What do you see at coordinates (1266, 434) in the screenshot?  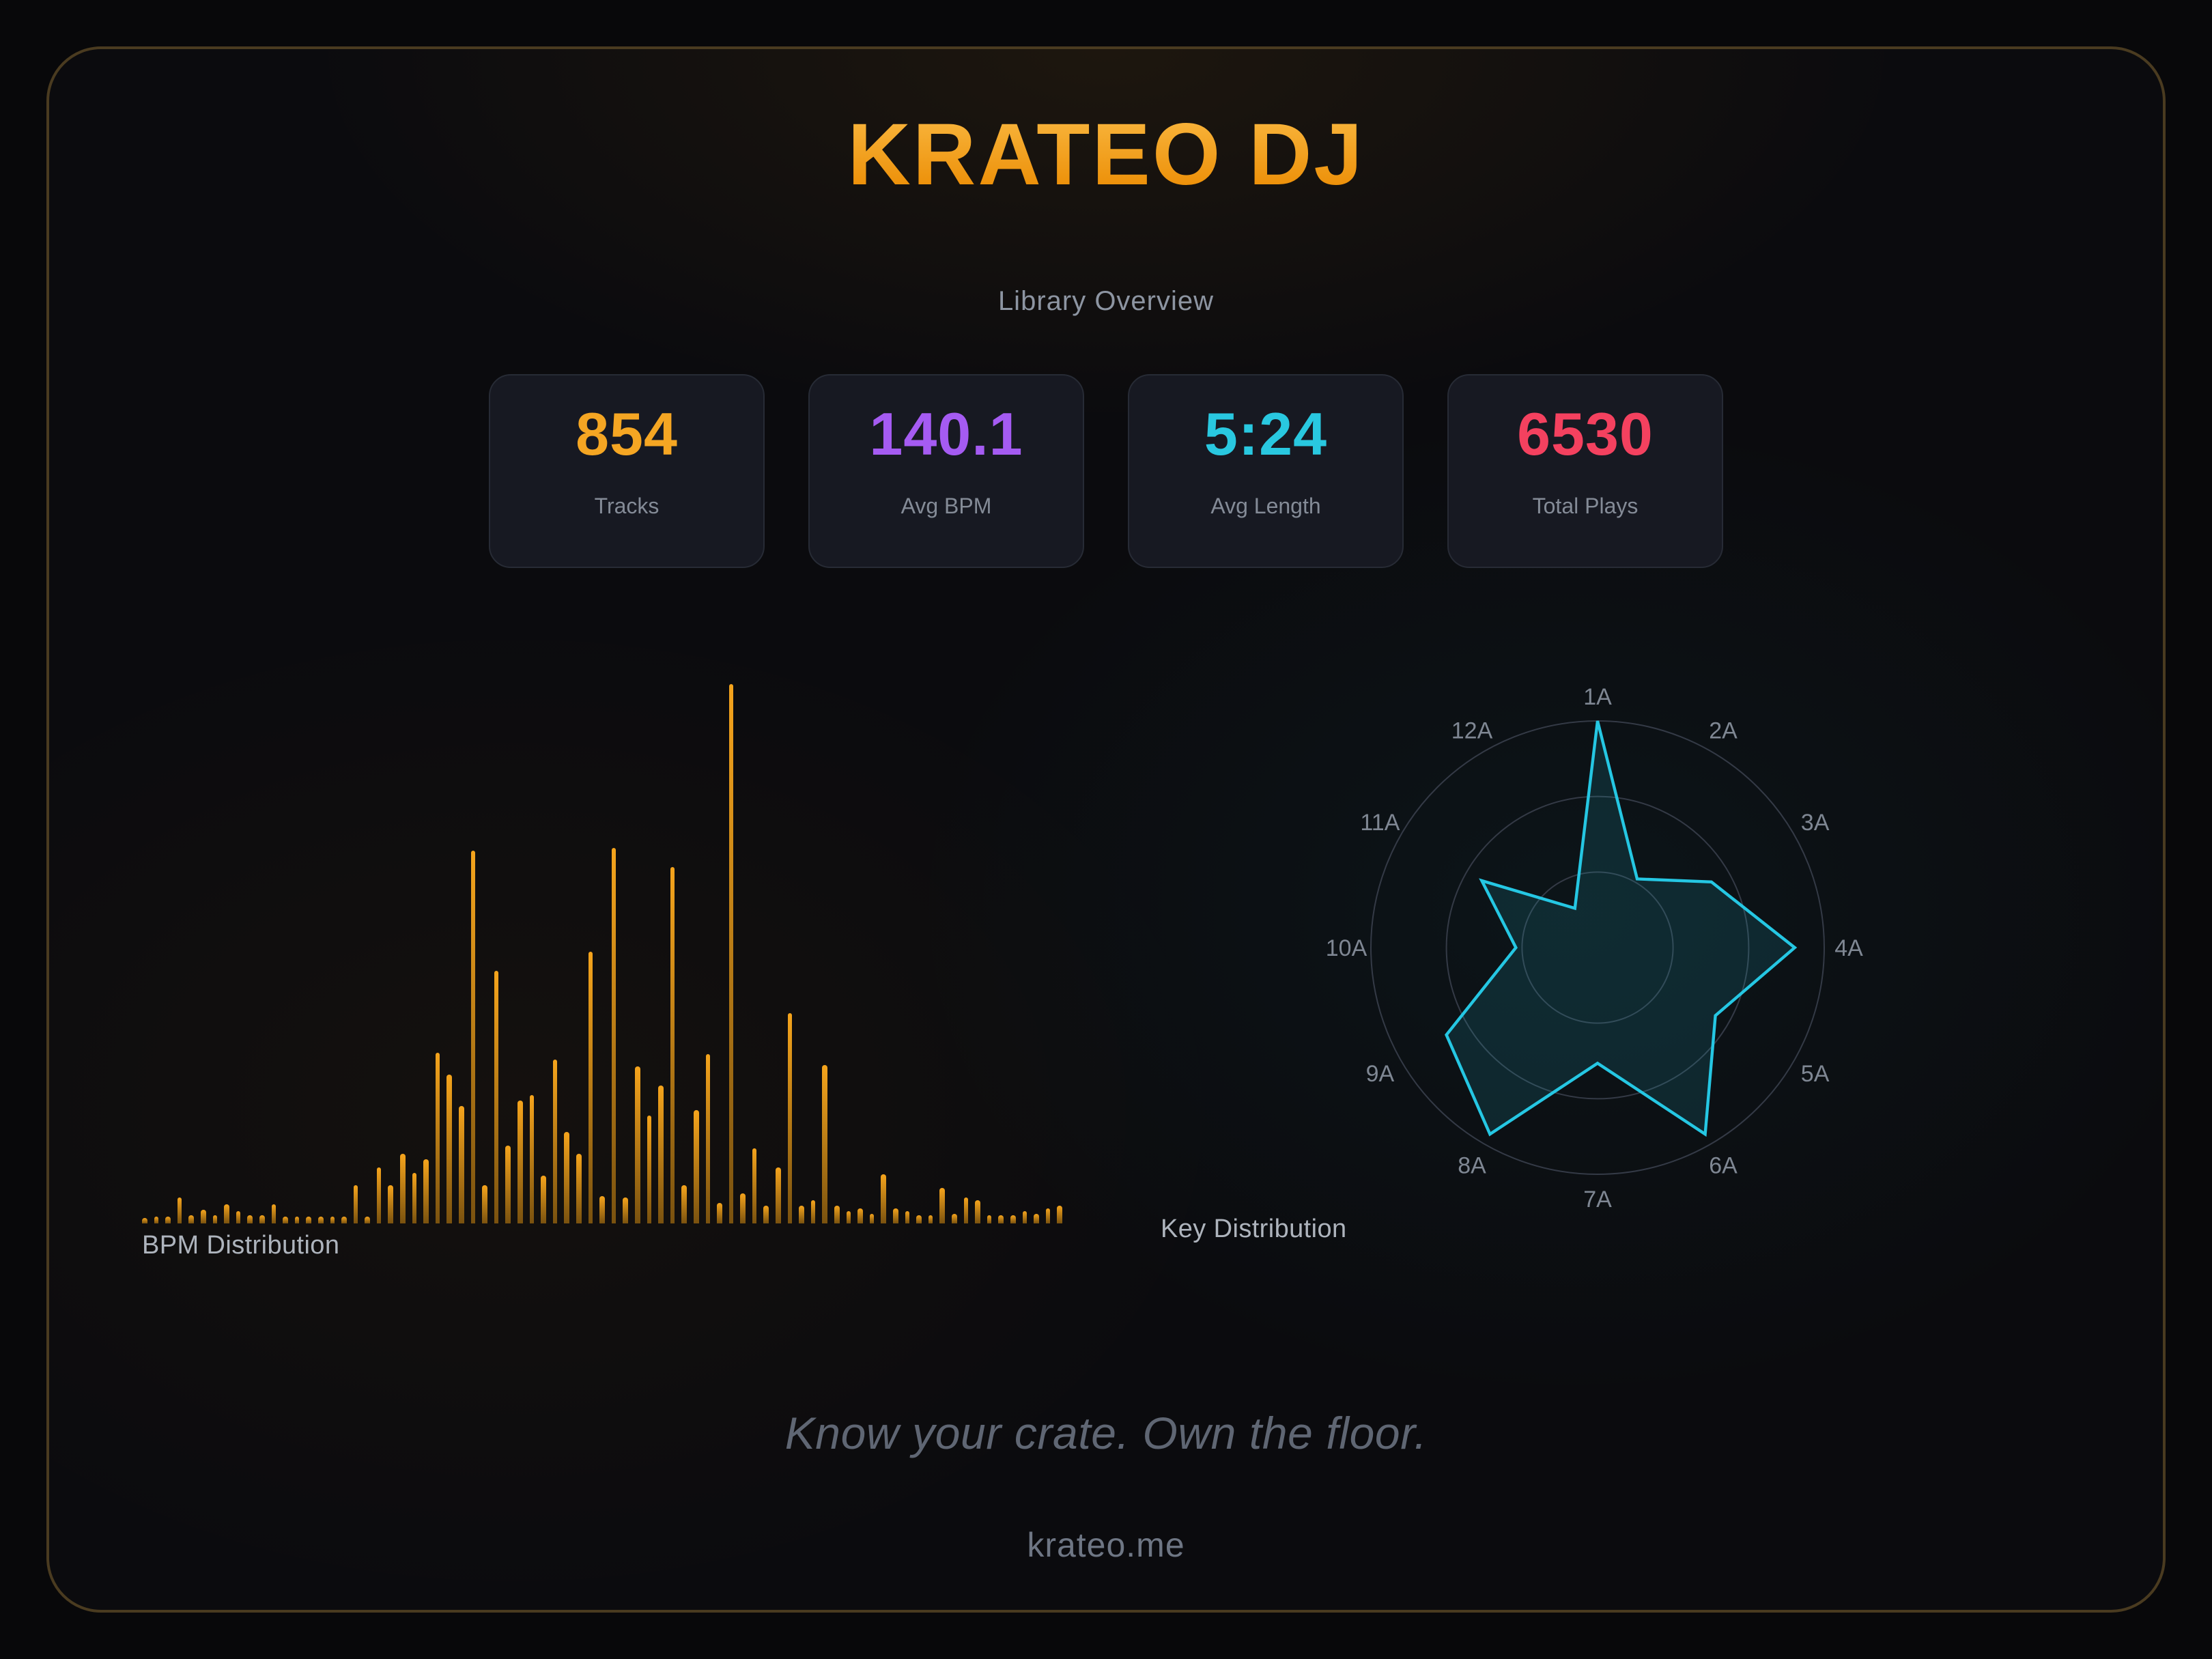 I see `stat-value-avg-length: 5:24` at bounding box center [1266, 434].